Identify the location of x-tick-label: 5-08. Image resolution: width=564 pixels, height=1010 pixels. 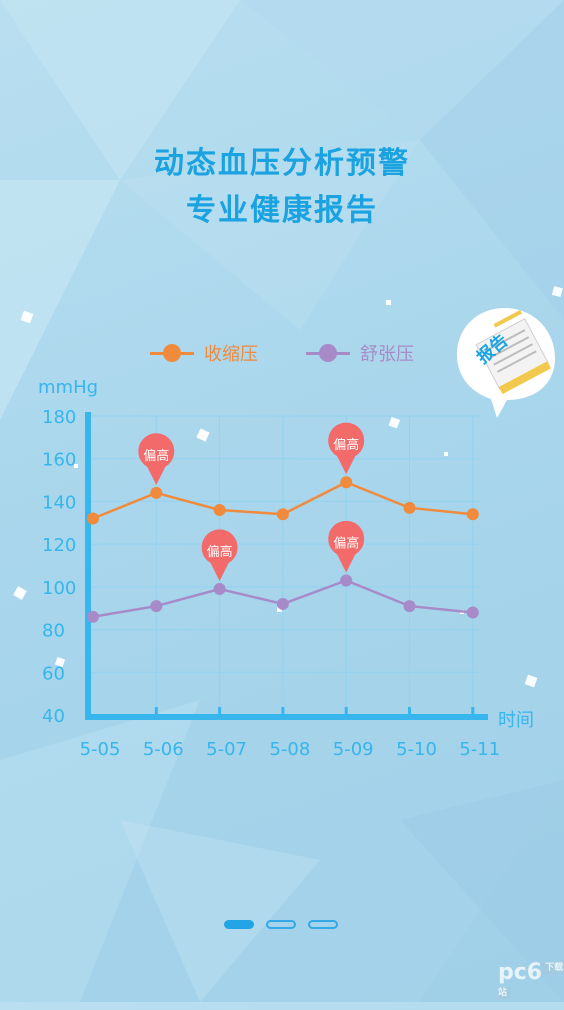
(289, 749).